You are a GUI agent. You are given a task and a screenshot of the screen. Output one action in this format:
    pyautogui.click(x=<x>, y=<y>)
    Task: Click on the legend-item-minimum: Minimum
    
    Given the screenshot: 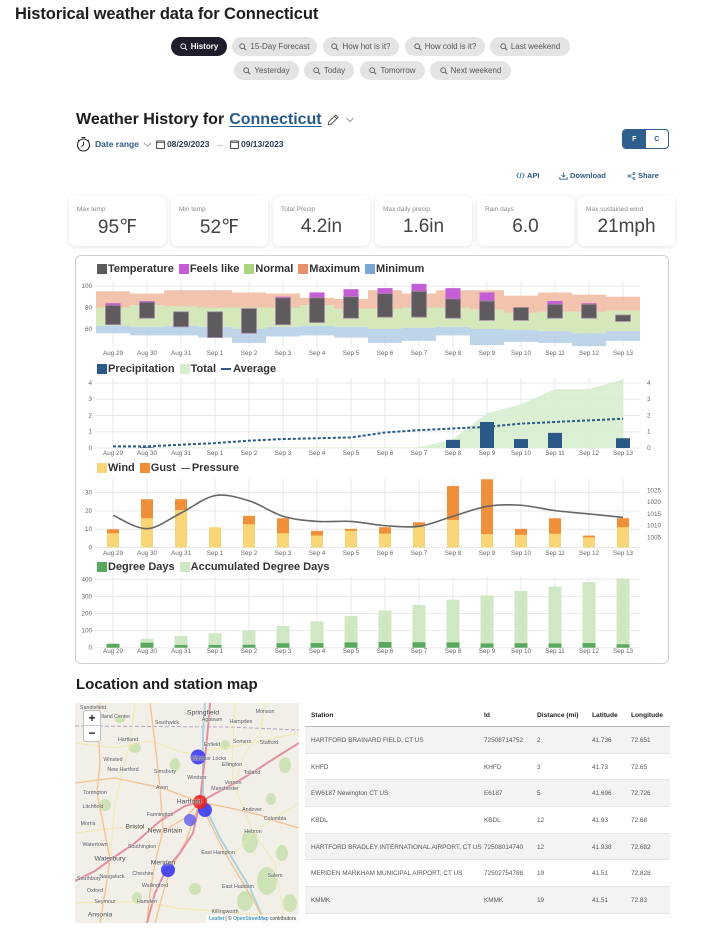 What is the action you would take?
    pyautogui.click(x=394, y=269)
    